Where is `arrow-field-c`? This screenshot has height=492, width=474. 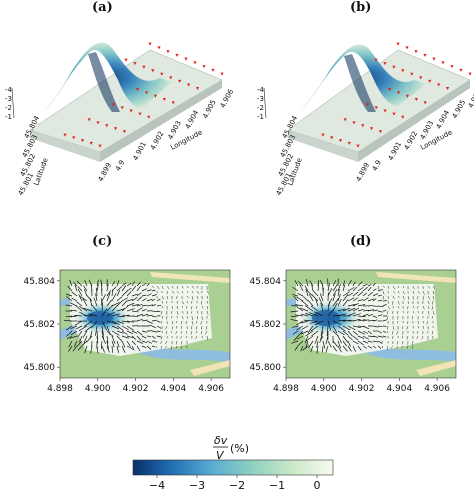 arrow-field-c is located at coordinates (136, 316).